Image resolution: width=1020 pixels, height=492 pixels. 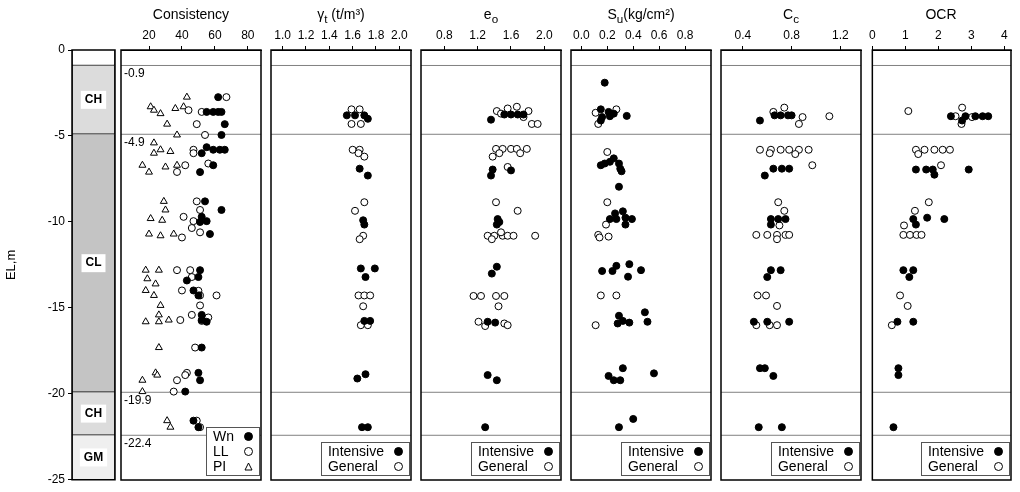 What do you see at coordinates (941, 14) in the screenshot?
I see `chart-title: OCR` at bounding box center [941, 14].